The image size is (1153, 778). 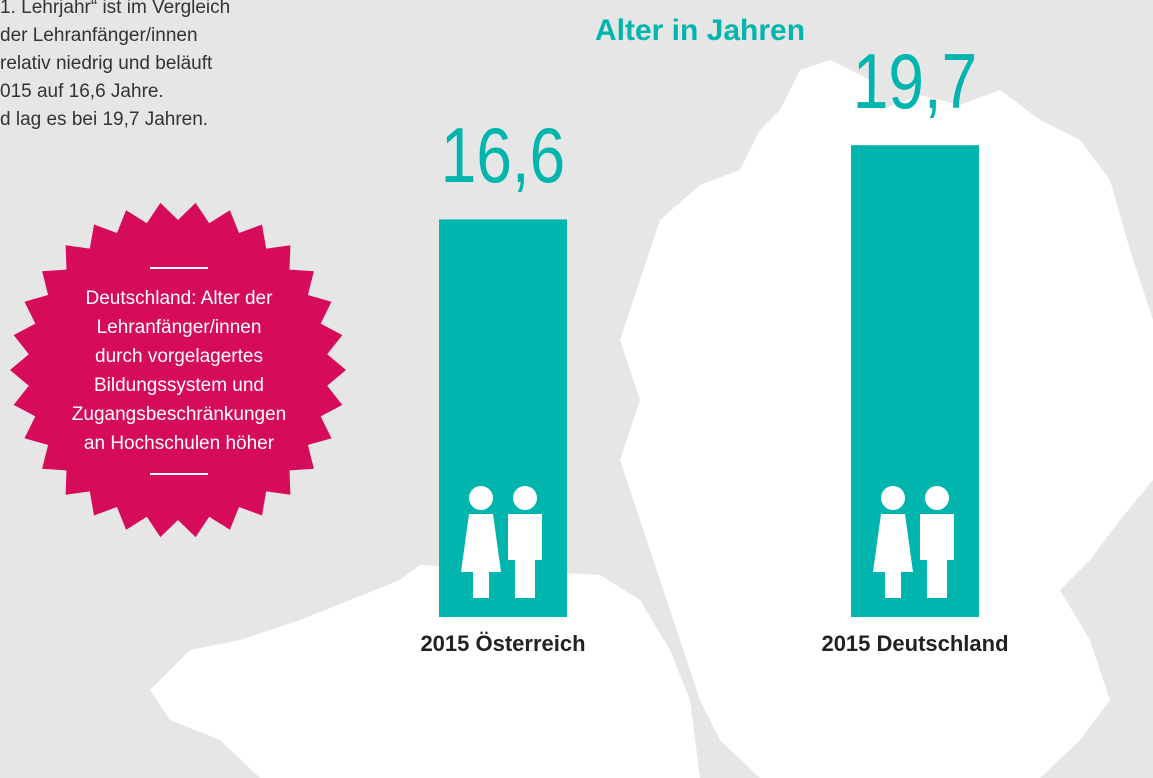 What do you see at coordinates (707, 542) in the screenshot?
I see `people-icons` at bounding box center [707, 542].